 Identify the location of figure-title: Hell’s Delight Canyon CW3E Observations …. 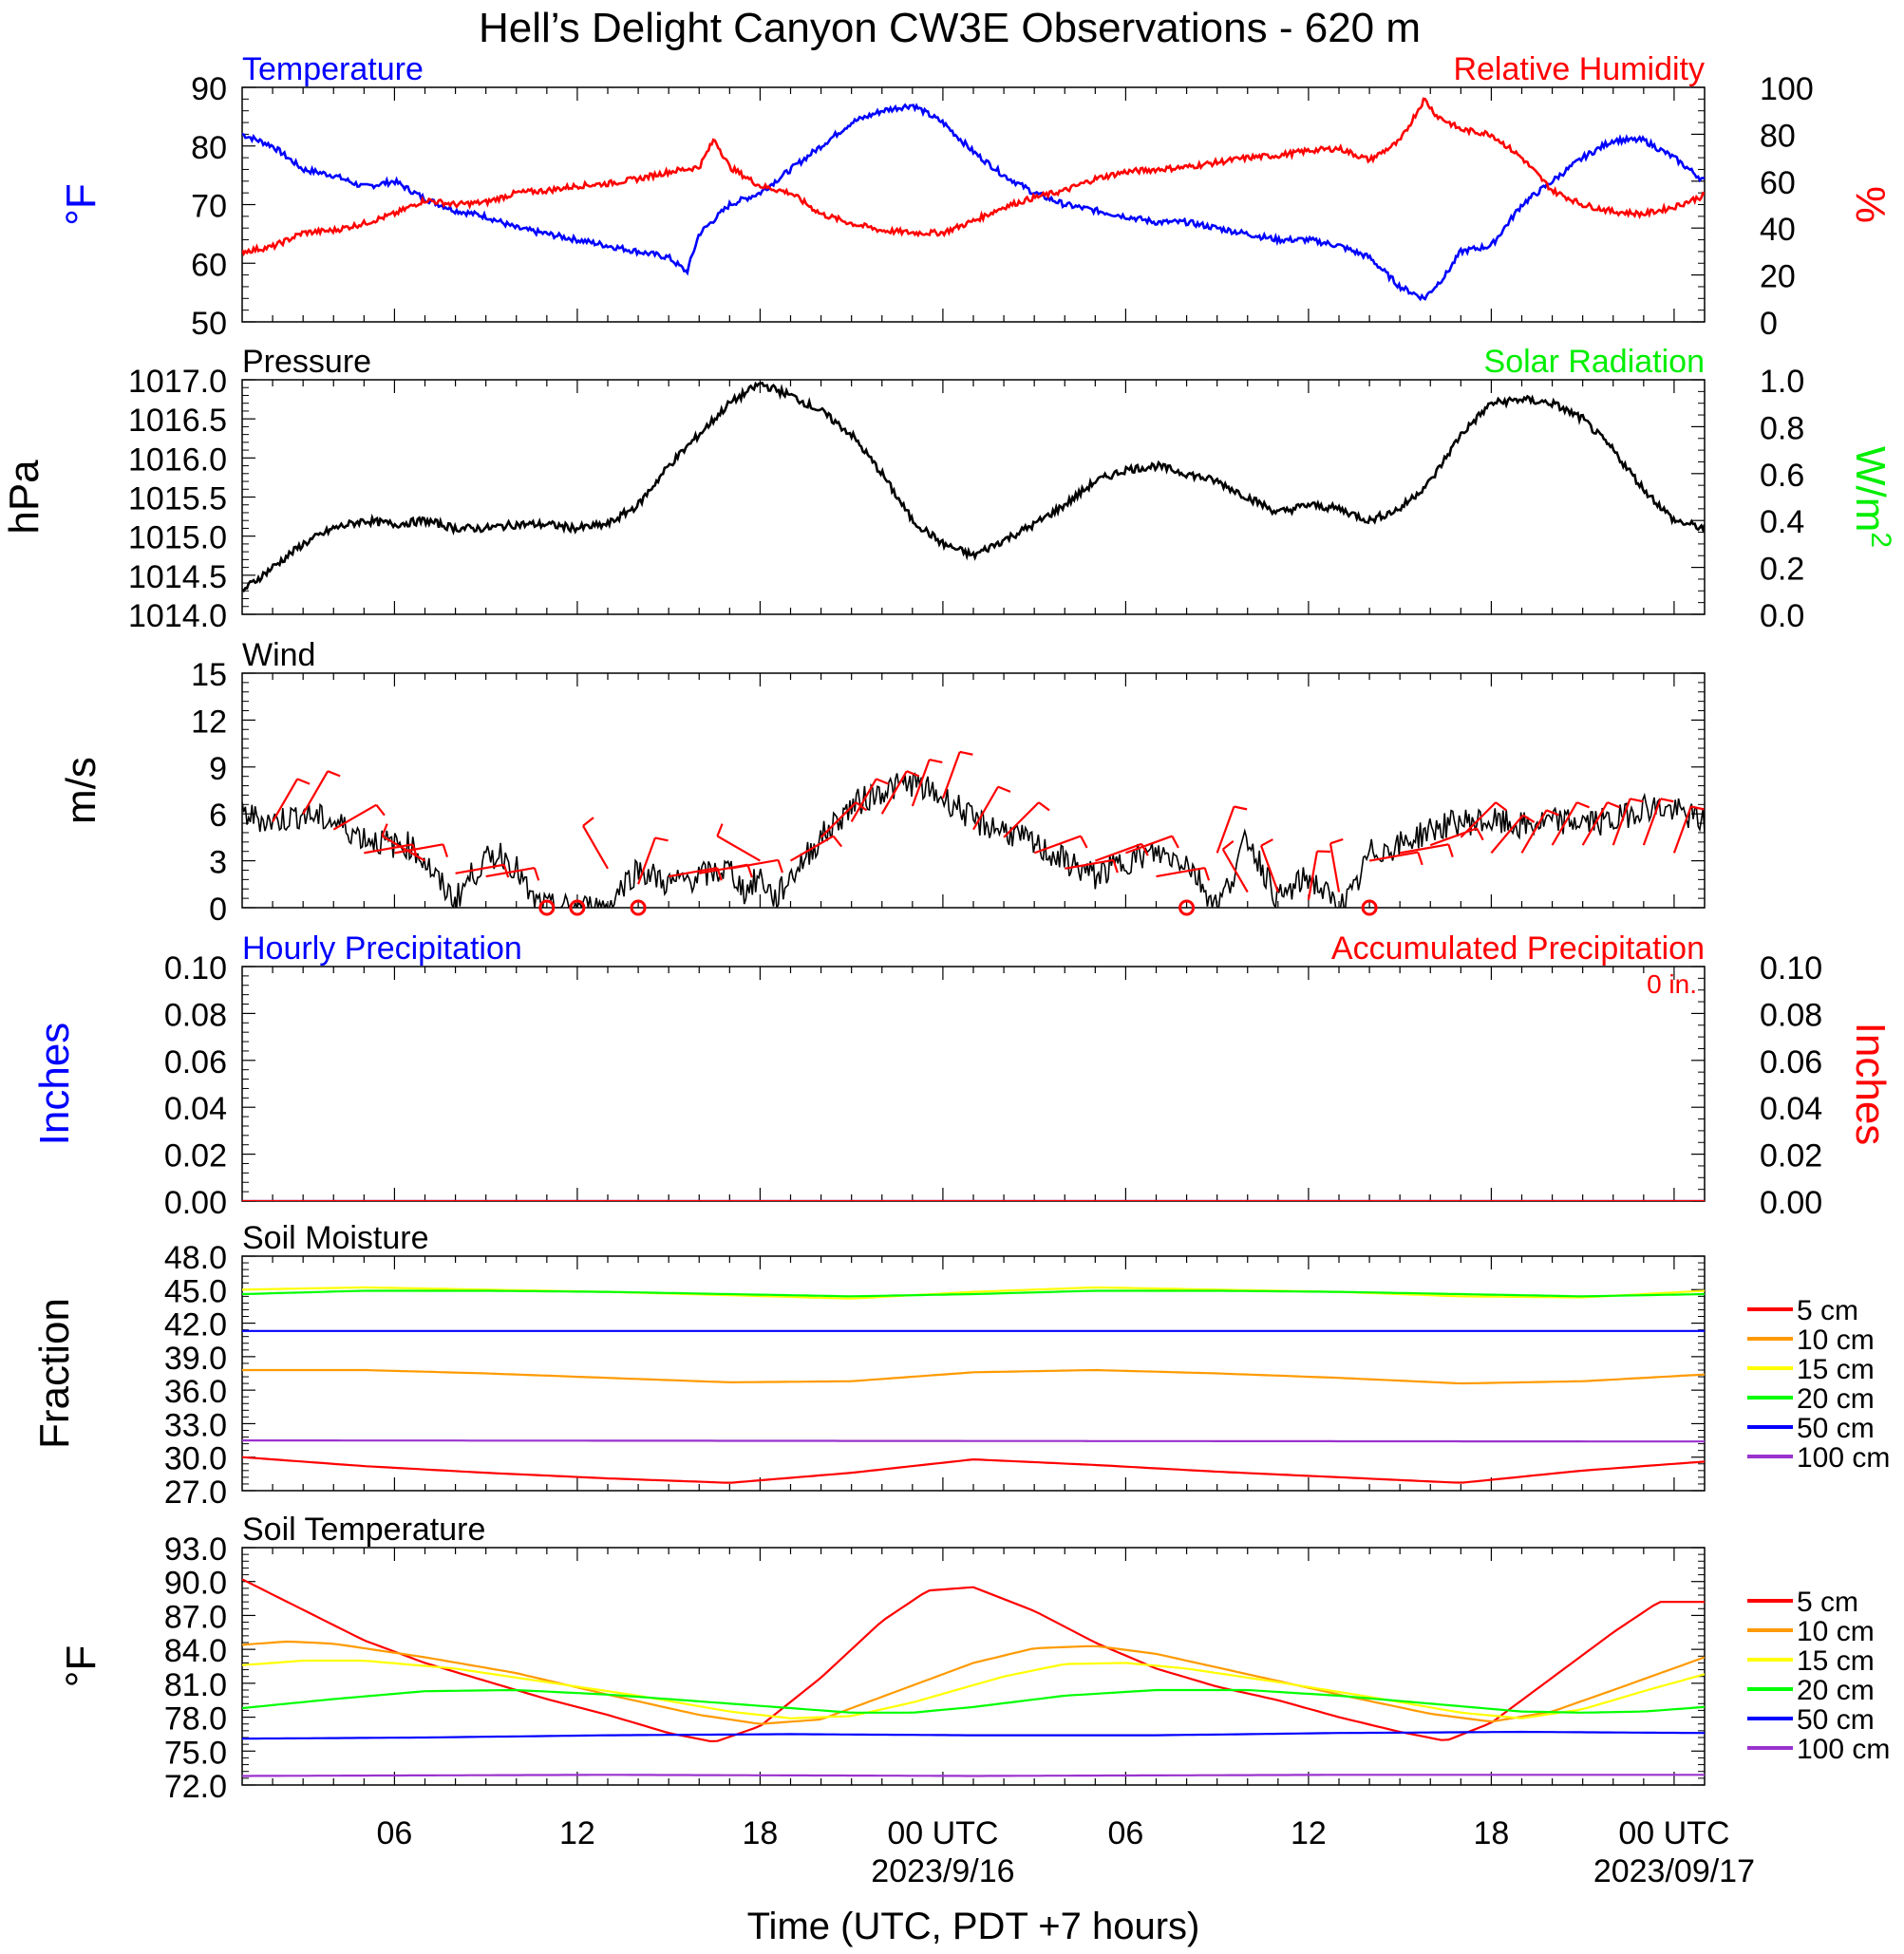
(950, 28).